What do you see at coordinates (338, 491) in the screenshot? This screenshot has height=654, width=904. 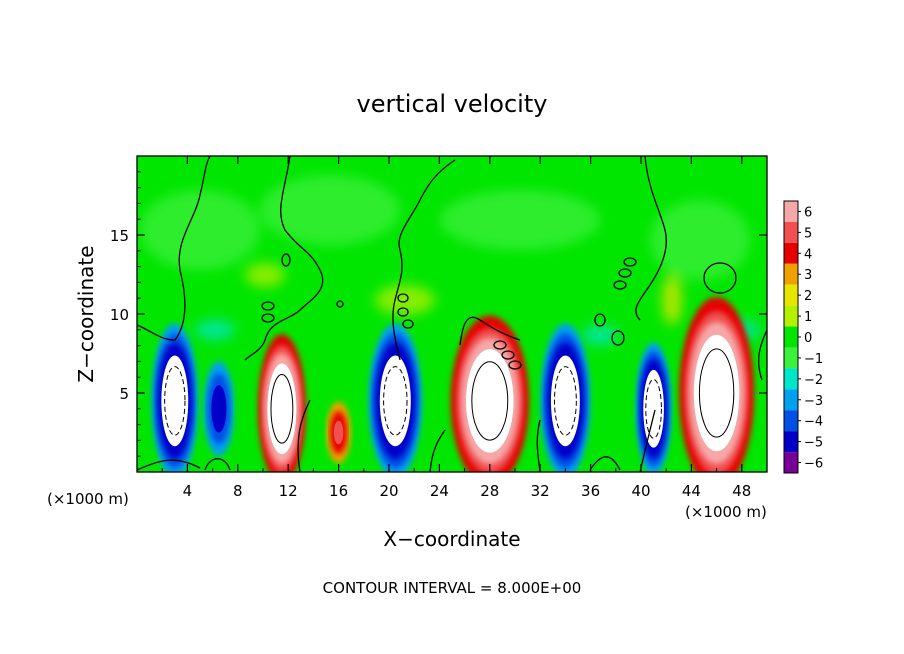 I see `x-tick-label: 16` at bounding box center [338, 491].